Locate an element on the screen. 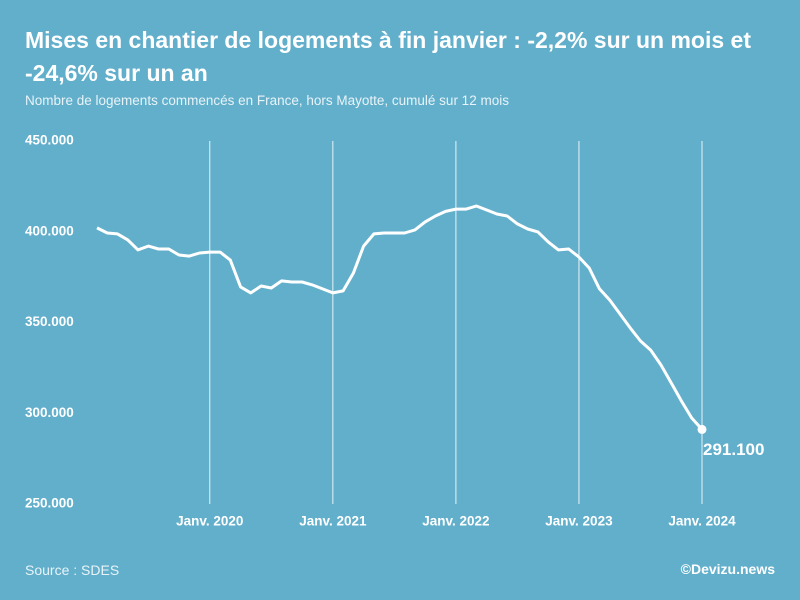 The width and height of the screenshot is (800, 600). end-point is located at coordinates (702, 429).